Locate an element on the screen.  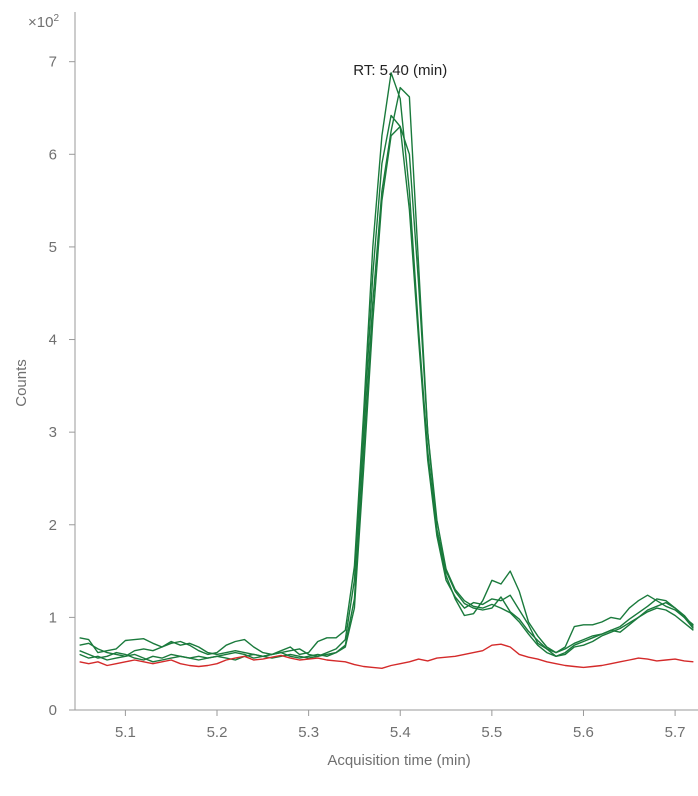
x-tick-label: 5.4 is located at coordinates (400, 732).